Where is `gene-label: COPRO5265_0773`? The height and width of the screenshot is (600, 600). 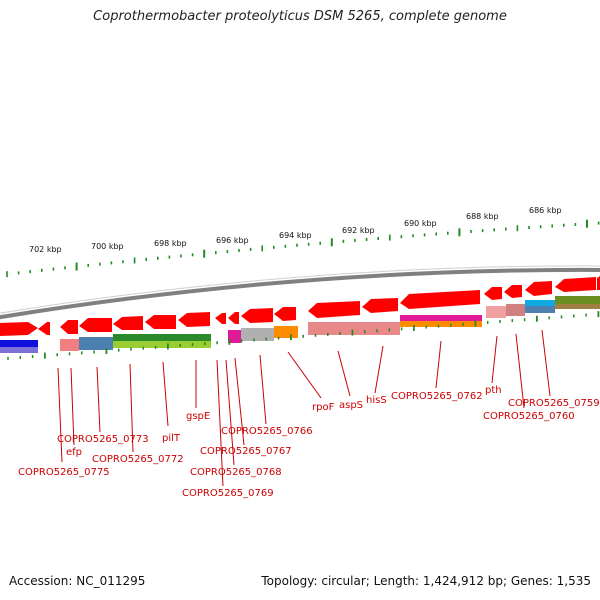
gene-label: COPRO5265_0773 is located at coordinates (103, 439).